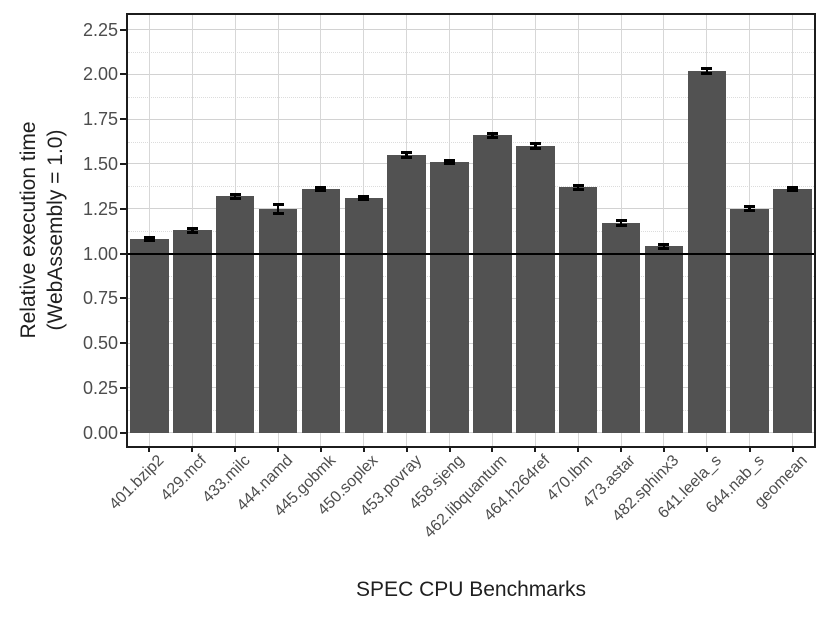 The width and height of the screenshot is (830, 623). Describe the element at coordinates (100, 298) in the screenshot. I see `y-tick-label: 0.75` at that location.